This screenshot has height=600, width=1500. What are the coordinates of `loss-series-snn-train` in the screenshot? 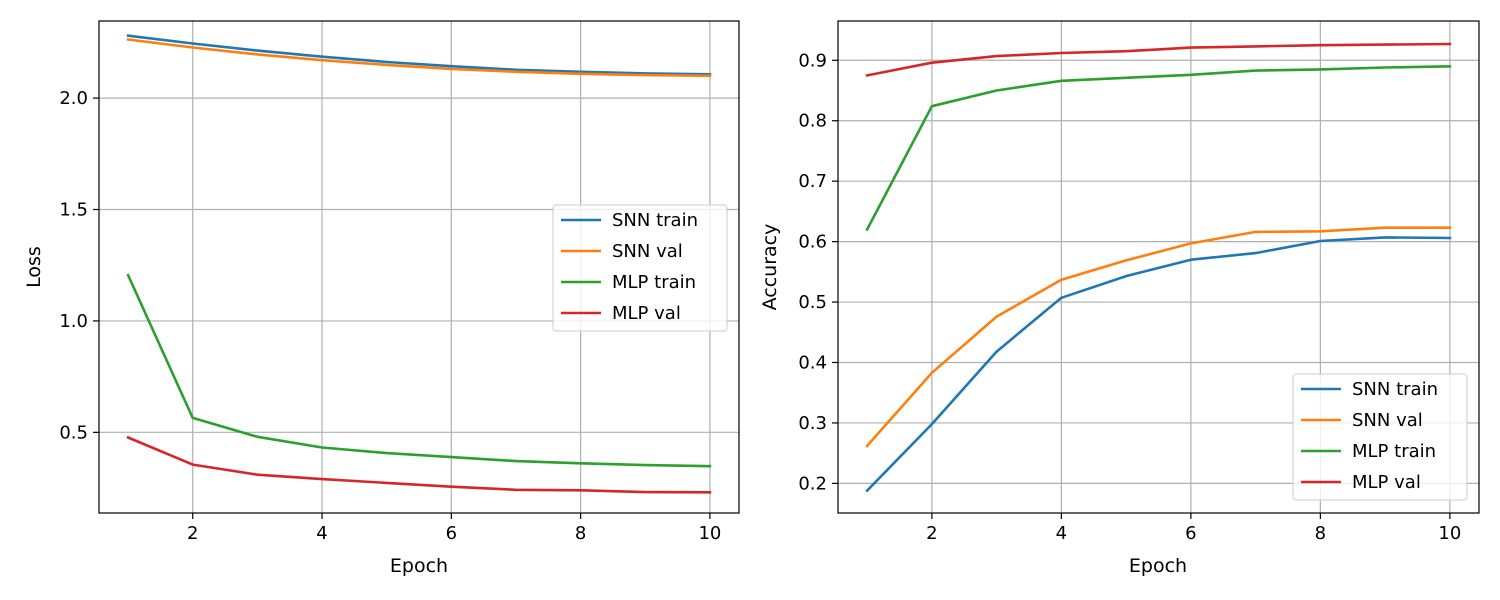 It's located at (419, 55).